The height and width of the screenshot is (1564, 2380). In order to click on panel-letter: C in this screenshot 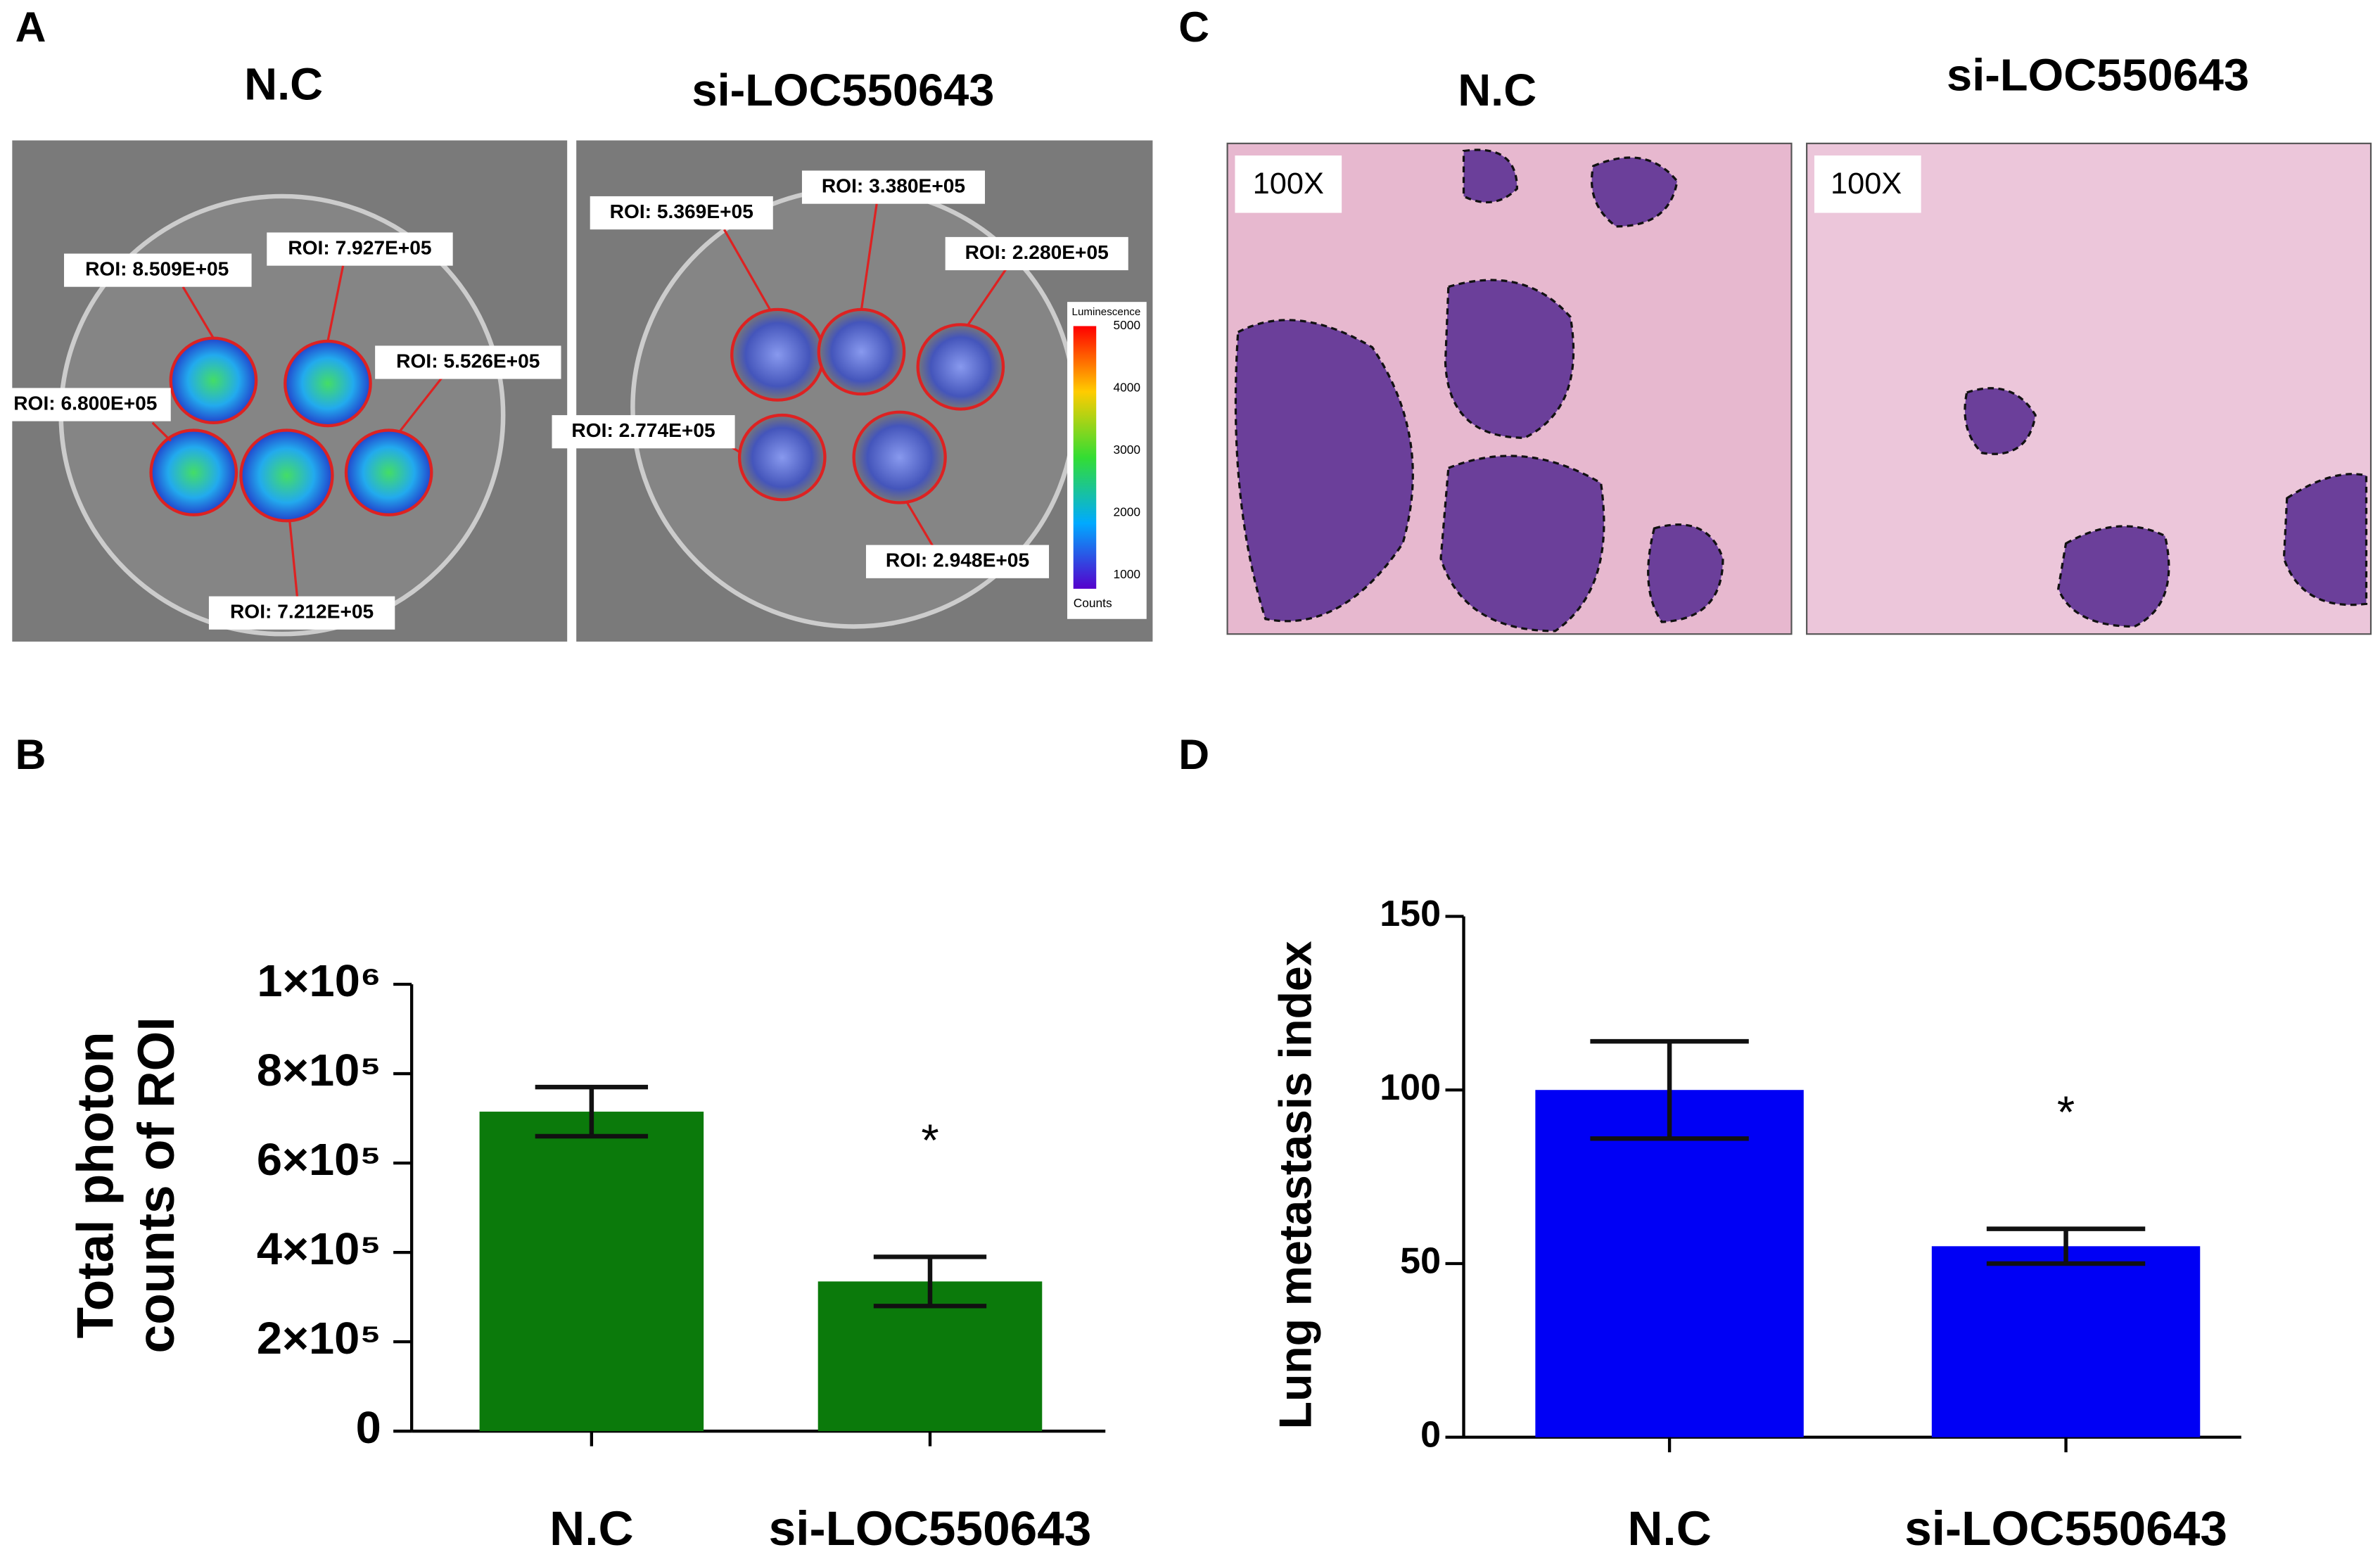, I will do `click(1194, 27)`.